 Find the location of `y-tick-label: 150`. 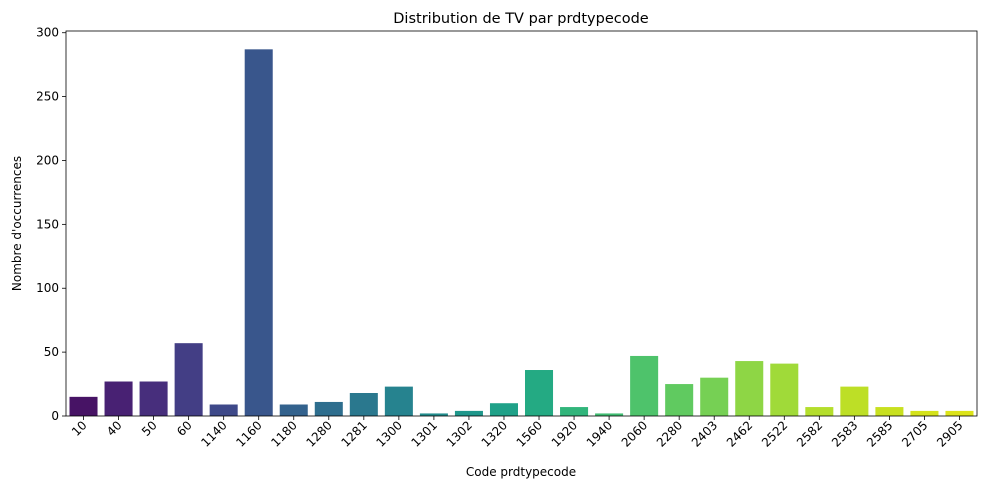

y-tick-label: 150 is located at coordinates (47, 224).